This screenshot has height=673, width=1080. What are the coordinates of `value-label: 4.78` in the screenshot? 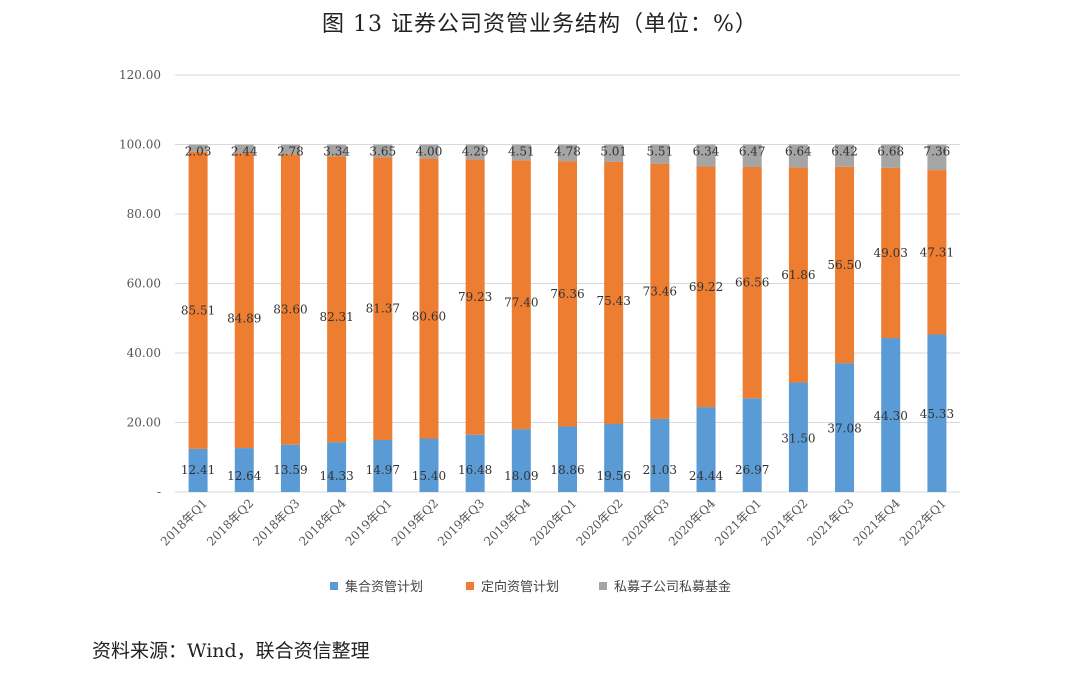 It's located at (567, 152).